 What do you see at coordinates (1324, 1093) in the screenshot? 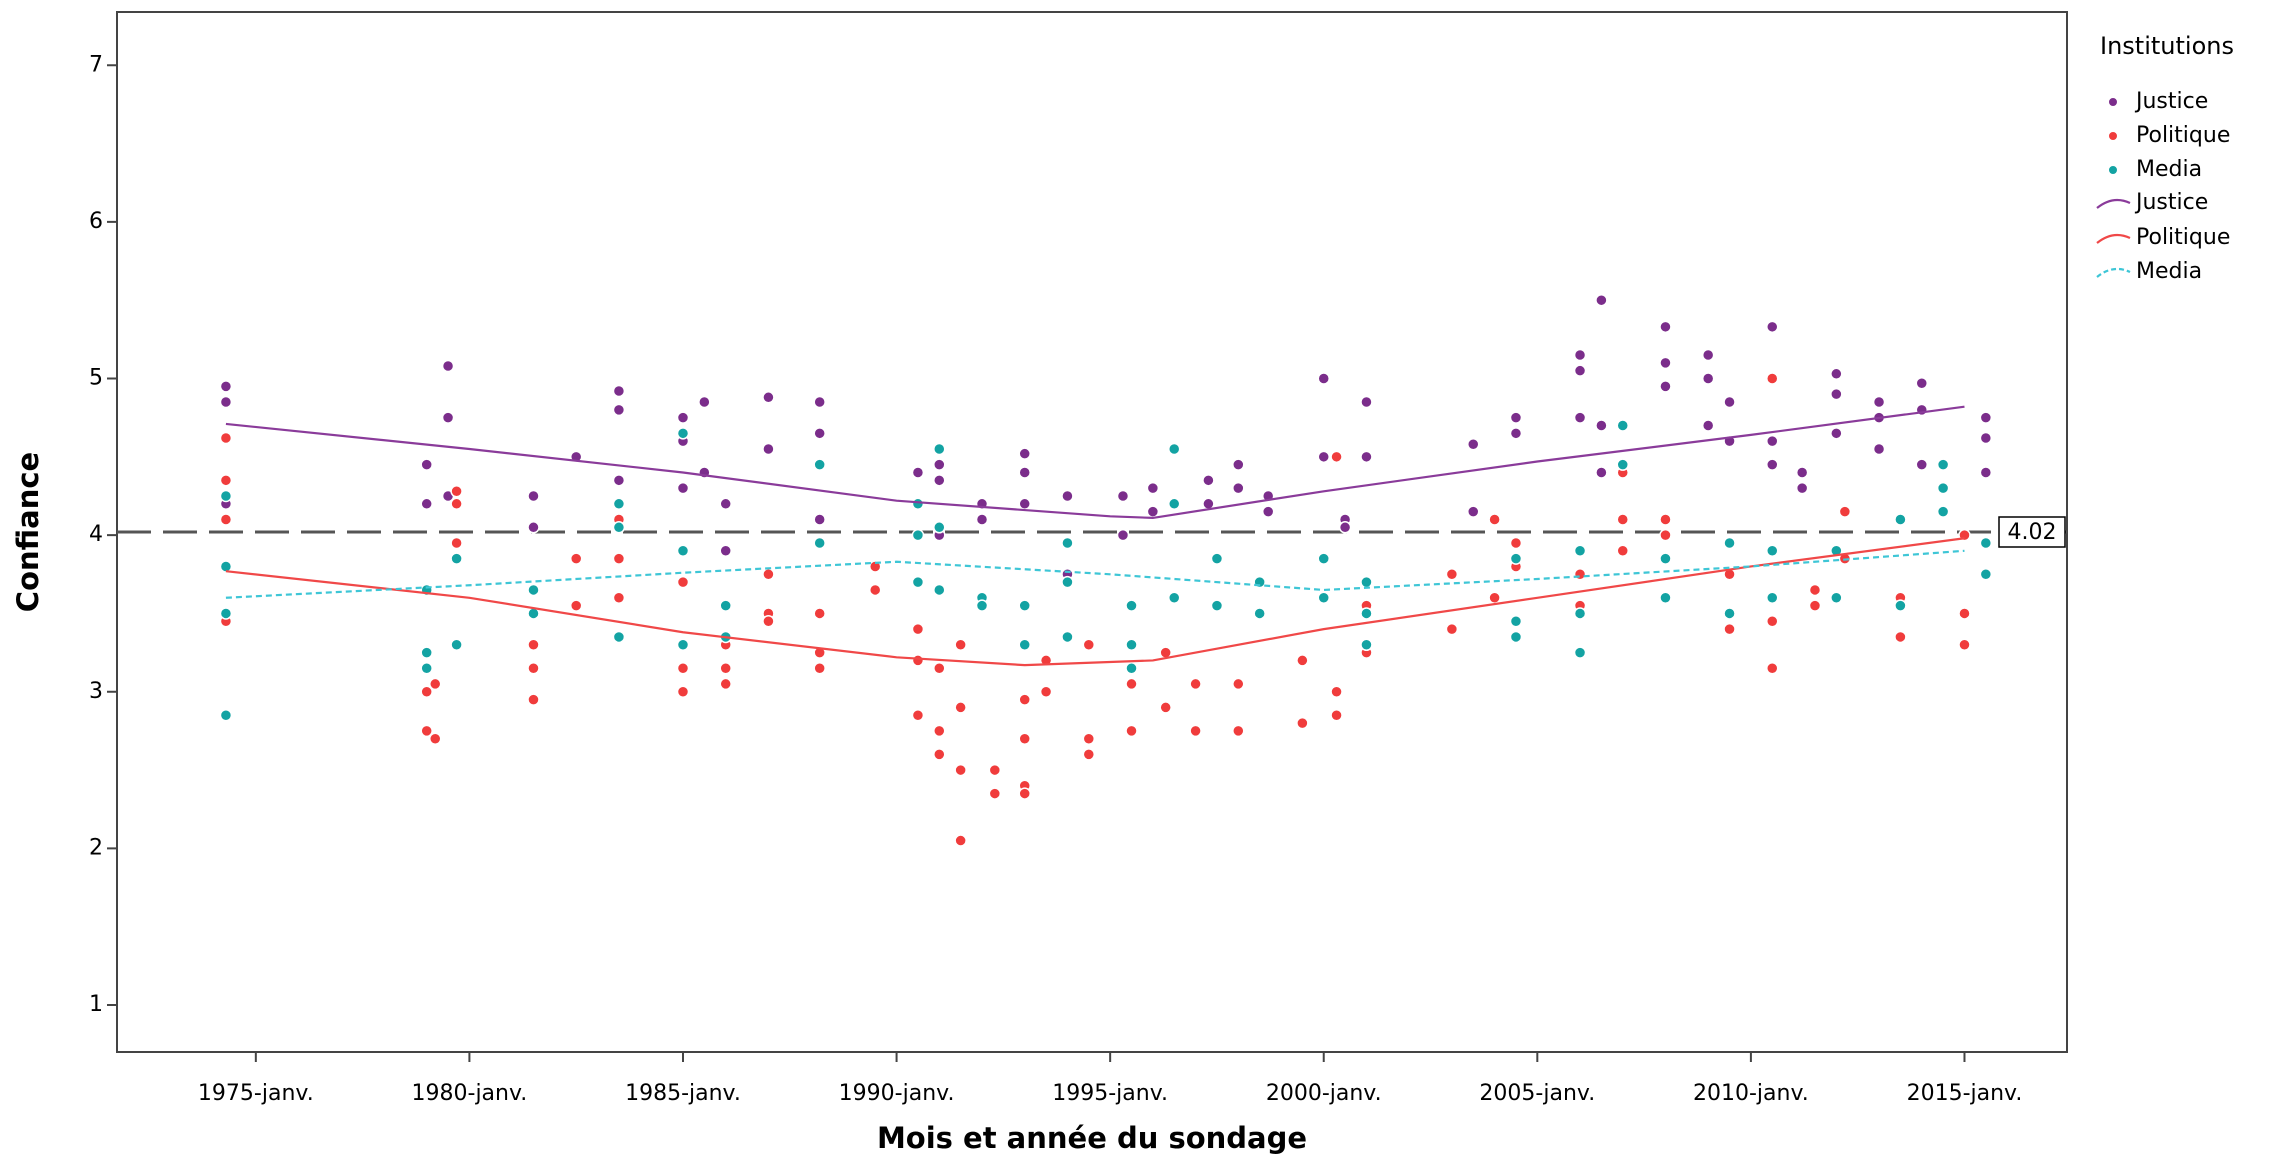
I see `x-tick-label: 2000-janv.` at bounding box center [1324, 1093].